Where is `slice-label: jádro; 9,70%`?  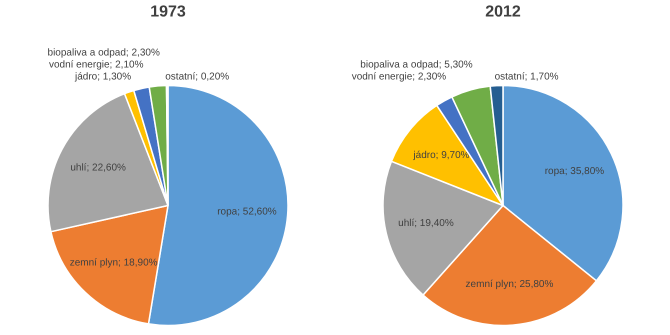 slice-label: jádro; 9,70% is located at coordinates (441, 156).